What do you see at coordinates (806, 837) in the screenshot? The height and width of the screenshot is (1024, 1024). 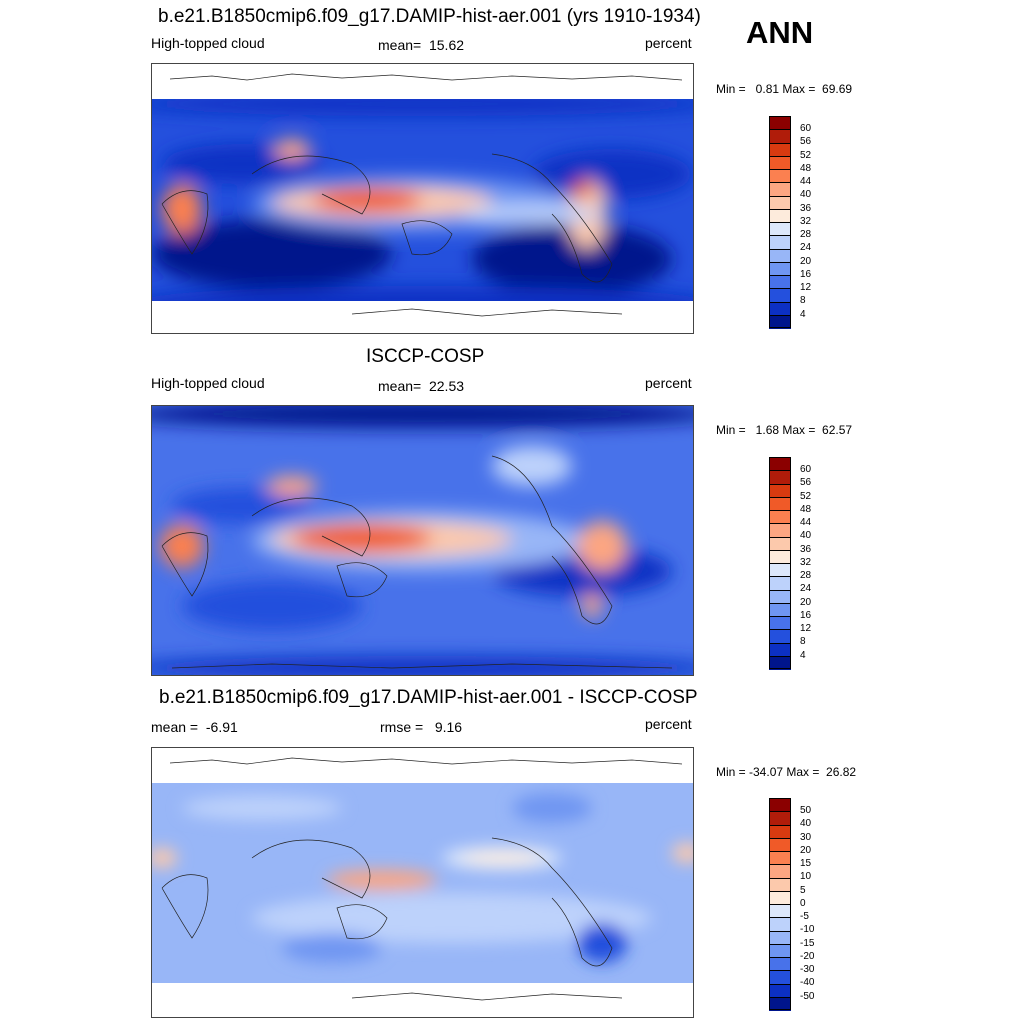 I see `colorbar-tick-label: 30` at bounding box center [806, 837].